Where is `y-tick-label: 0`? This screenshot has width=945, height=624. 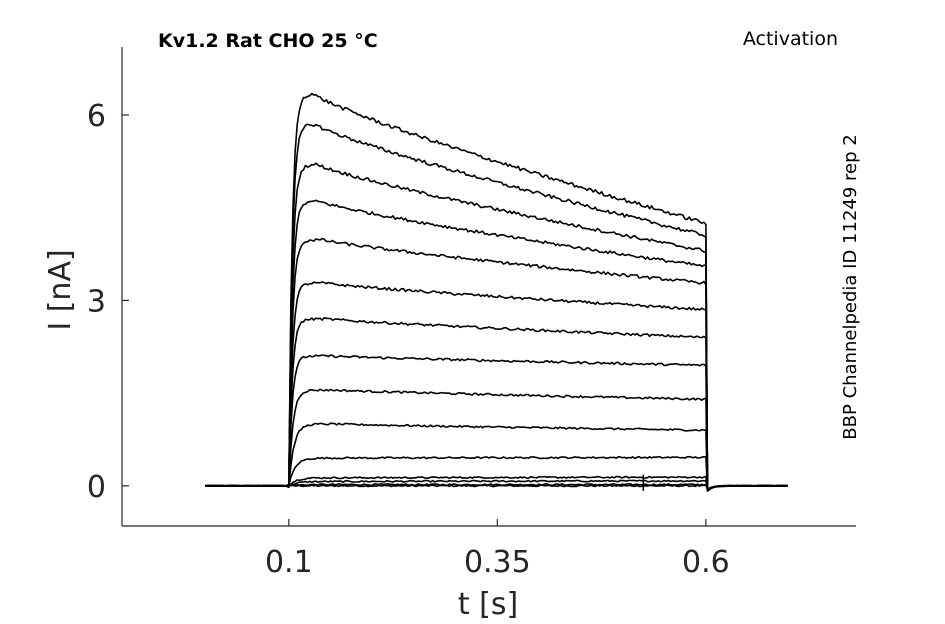
y-tick-label: 0 is located at coordinates (96, 487).